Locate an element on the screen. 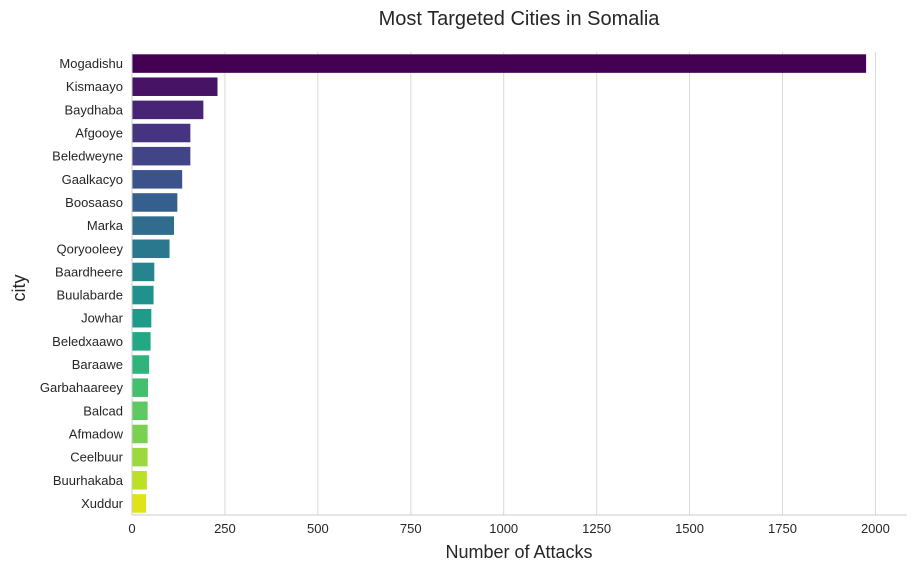 This screenshot has width=917, height=571. y-tick-label: Xuddur is located at coordinates (102, 503).